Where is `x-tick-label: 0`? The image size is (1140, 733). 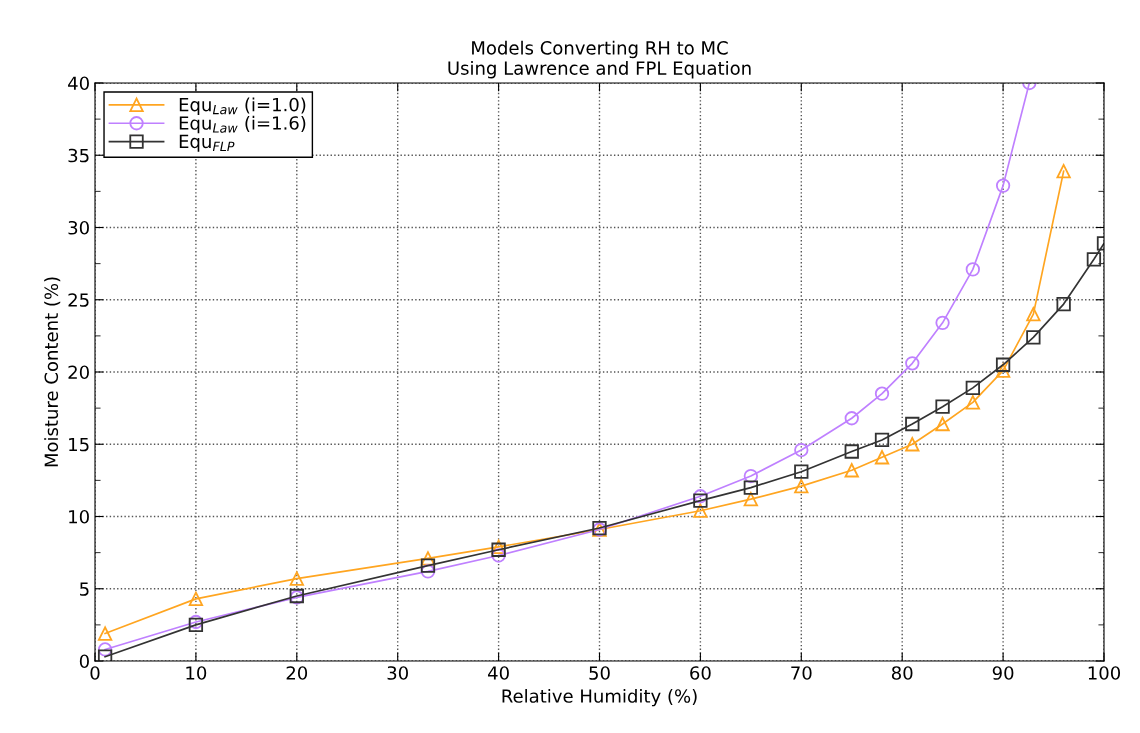 x-tick-label: 0 is located at coordinates (95, 673).